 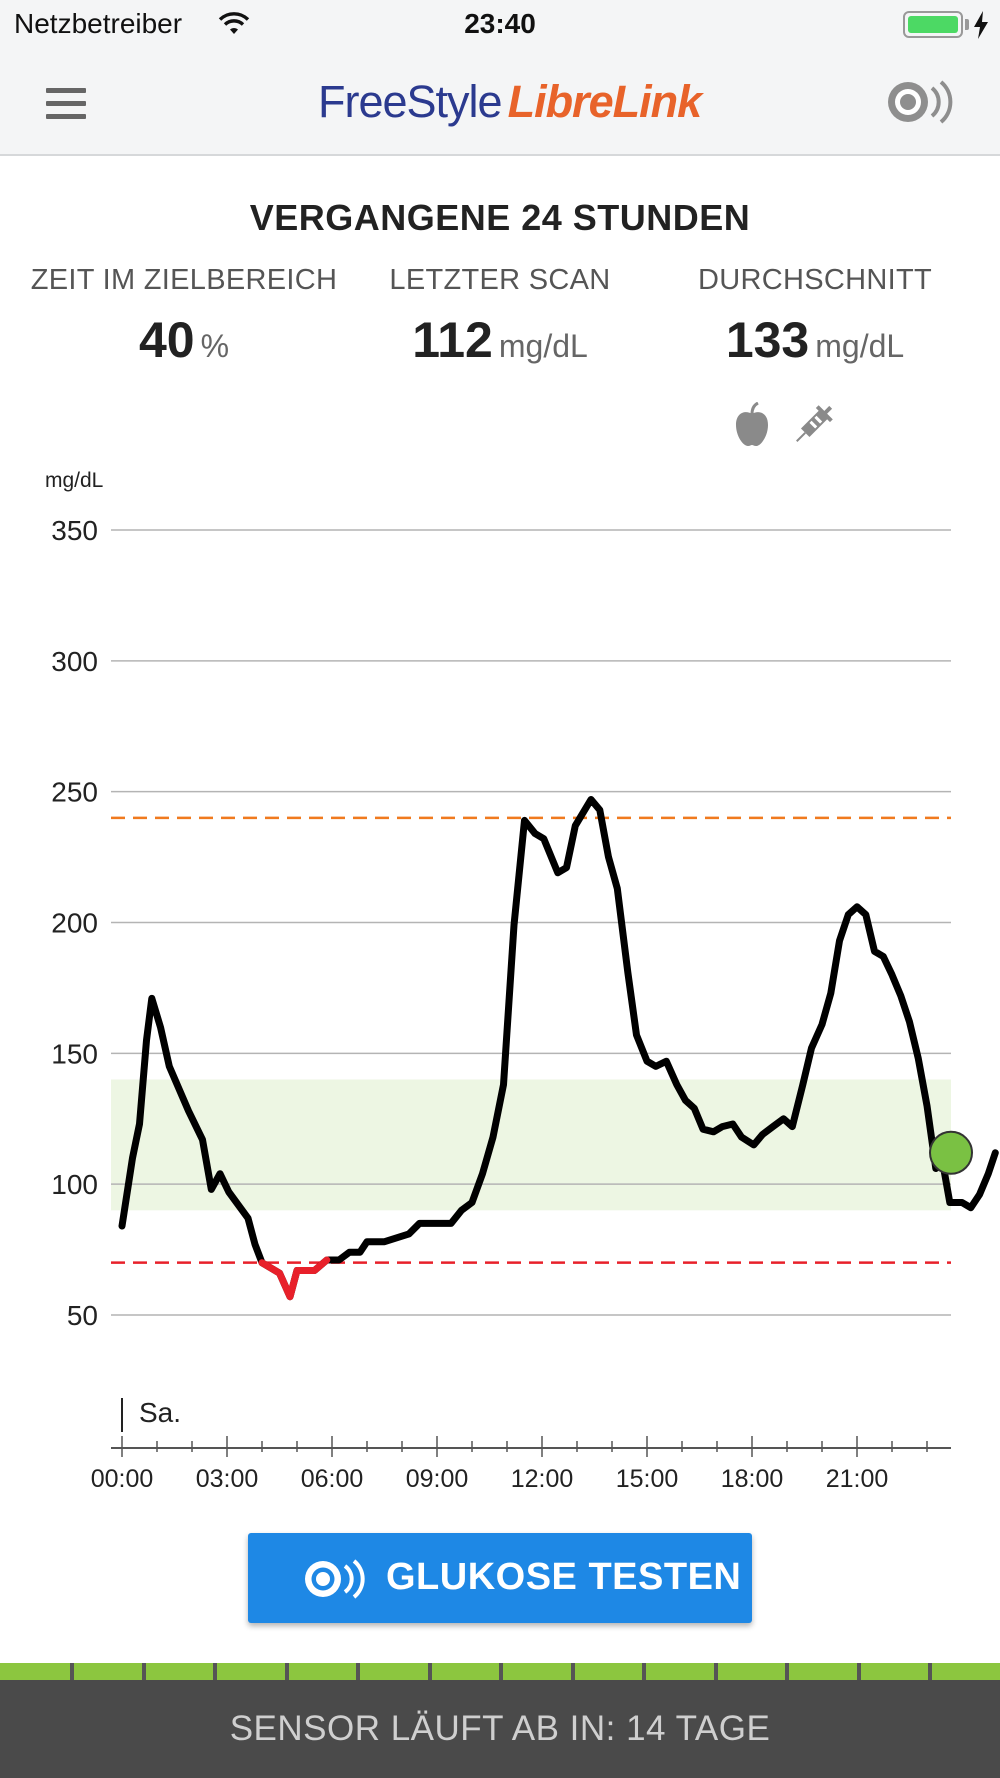 What do you see at coordinates (184, 280) in the screenshot?
I see `time-in-range-label: ZEIT IM ZIELBEREICH` at bounding box center [184, 280].